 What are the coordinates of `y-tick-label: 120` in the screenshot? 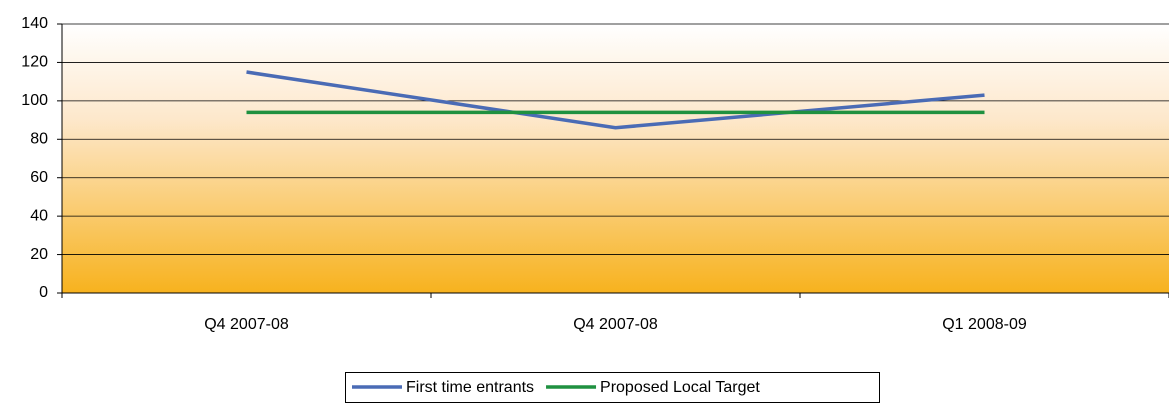 It's located at (34, 62).